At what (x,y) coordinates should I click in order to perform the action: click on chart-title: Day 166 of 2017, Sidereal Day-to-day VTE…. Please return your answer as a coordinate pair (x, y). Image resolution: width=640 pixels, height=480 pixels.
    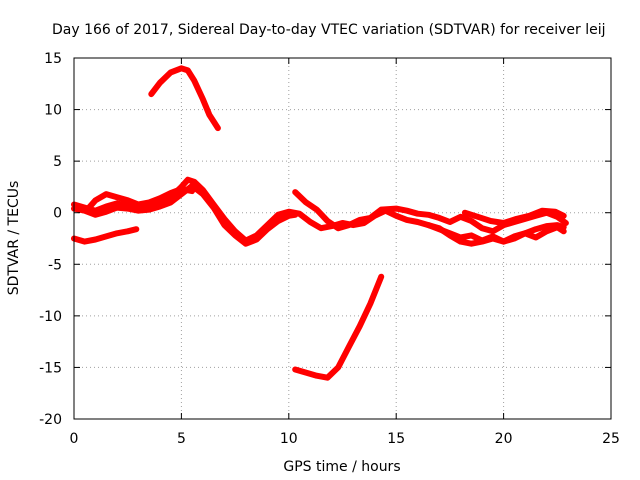
    Looking at the image, I should click on (329, 30).